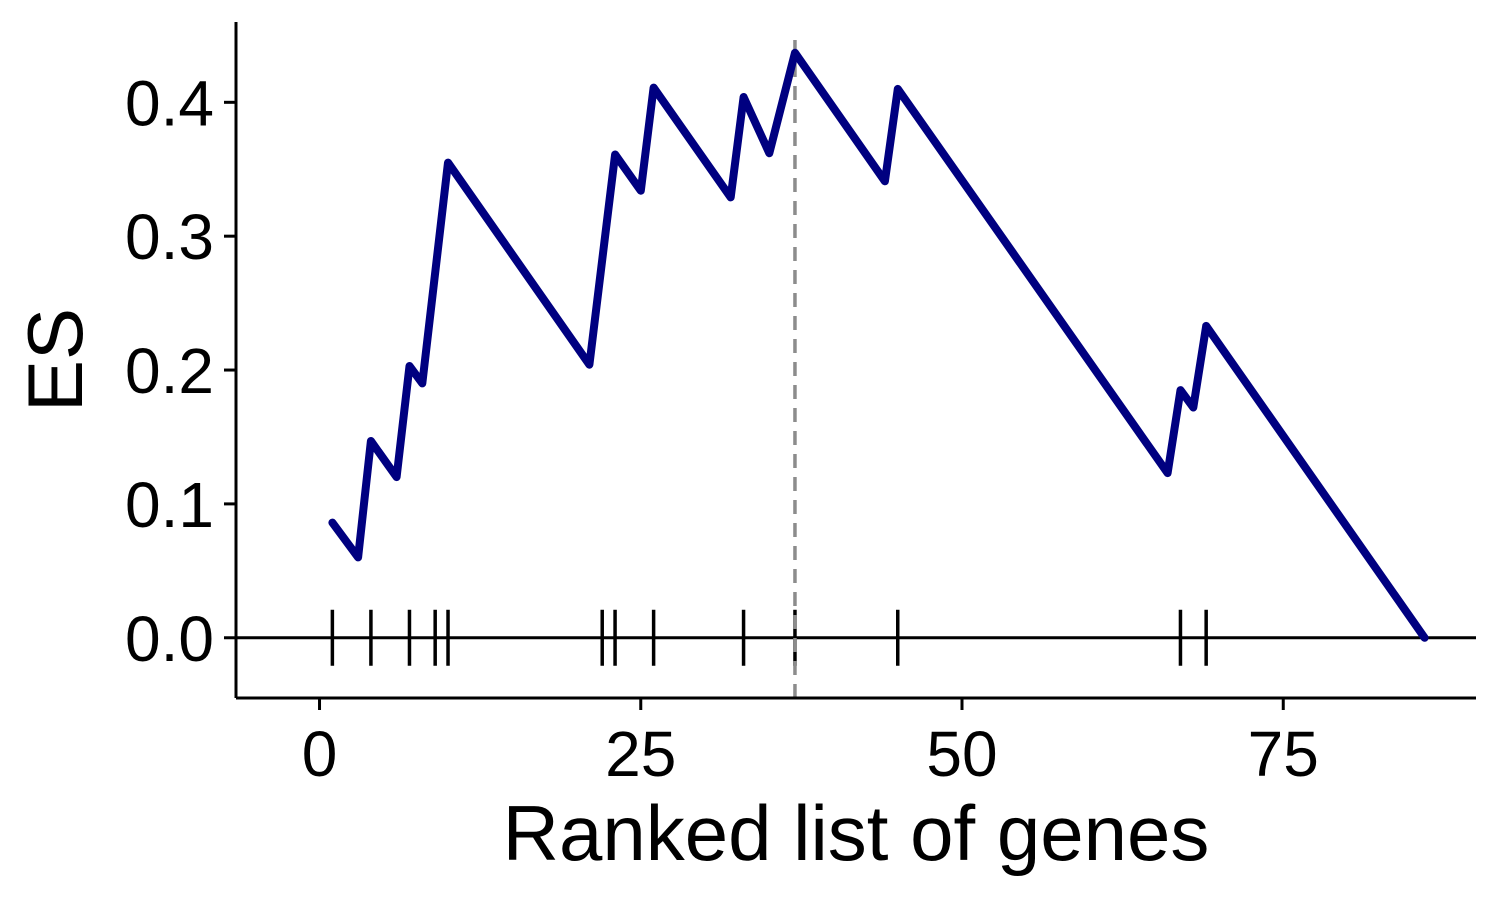 The width and height of the screenshot is (1500, 900). What do you see at coordinates (640, 754) in the screenshot?
I see `x-tick-label: 25` at bounding box center [640, 754].